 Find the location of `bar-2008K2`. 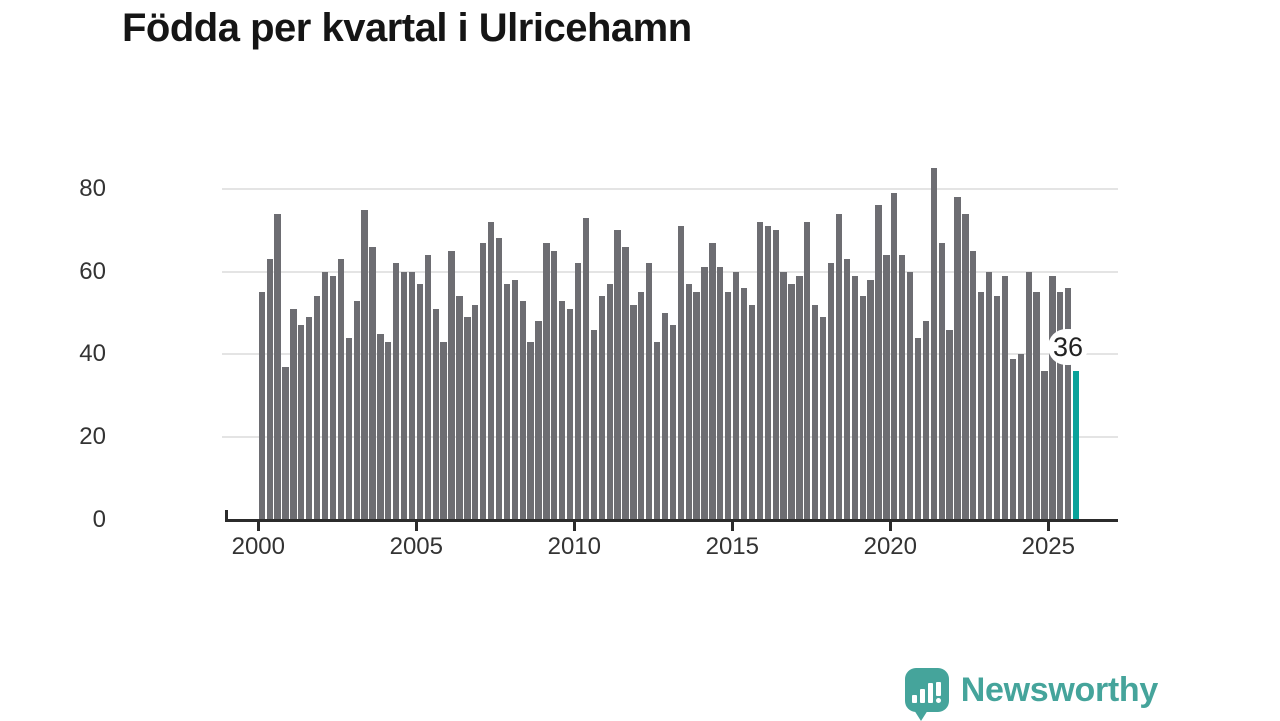

bar-2008K2 is located at coordinates (522, 410).